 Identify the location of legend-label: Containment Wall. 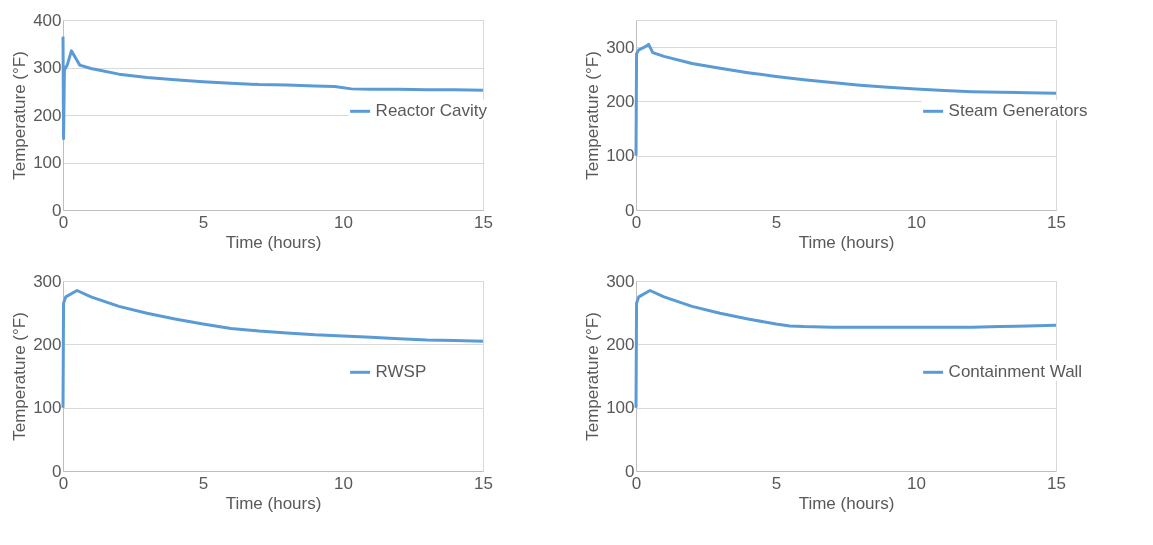
(1015, 372).